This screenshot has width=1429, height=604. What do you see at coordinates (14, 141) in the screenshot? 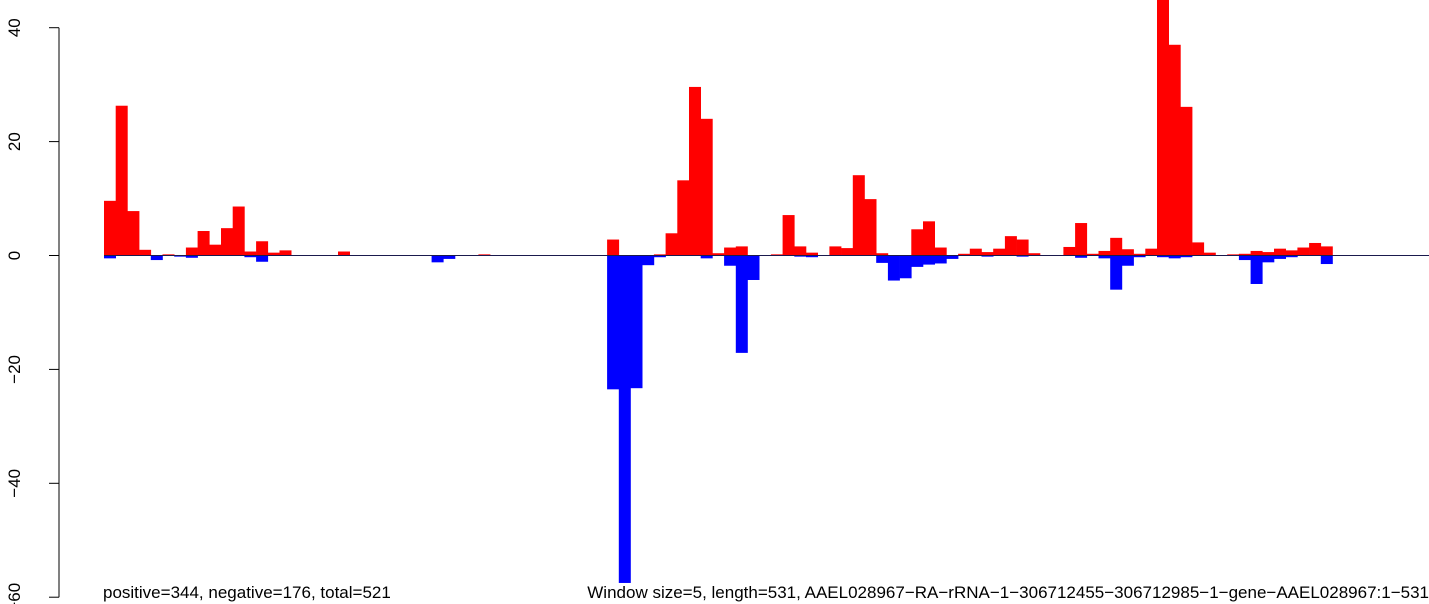
I see `y-tick-label-20: 20` at bounding box center [14, 141].